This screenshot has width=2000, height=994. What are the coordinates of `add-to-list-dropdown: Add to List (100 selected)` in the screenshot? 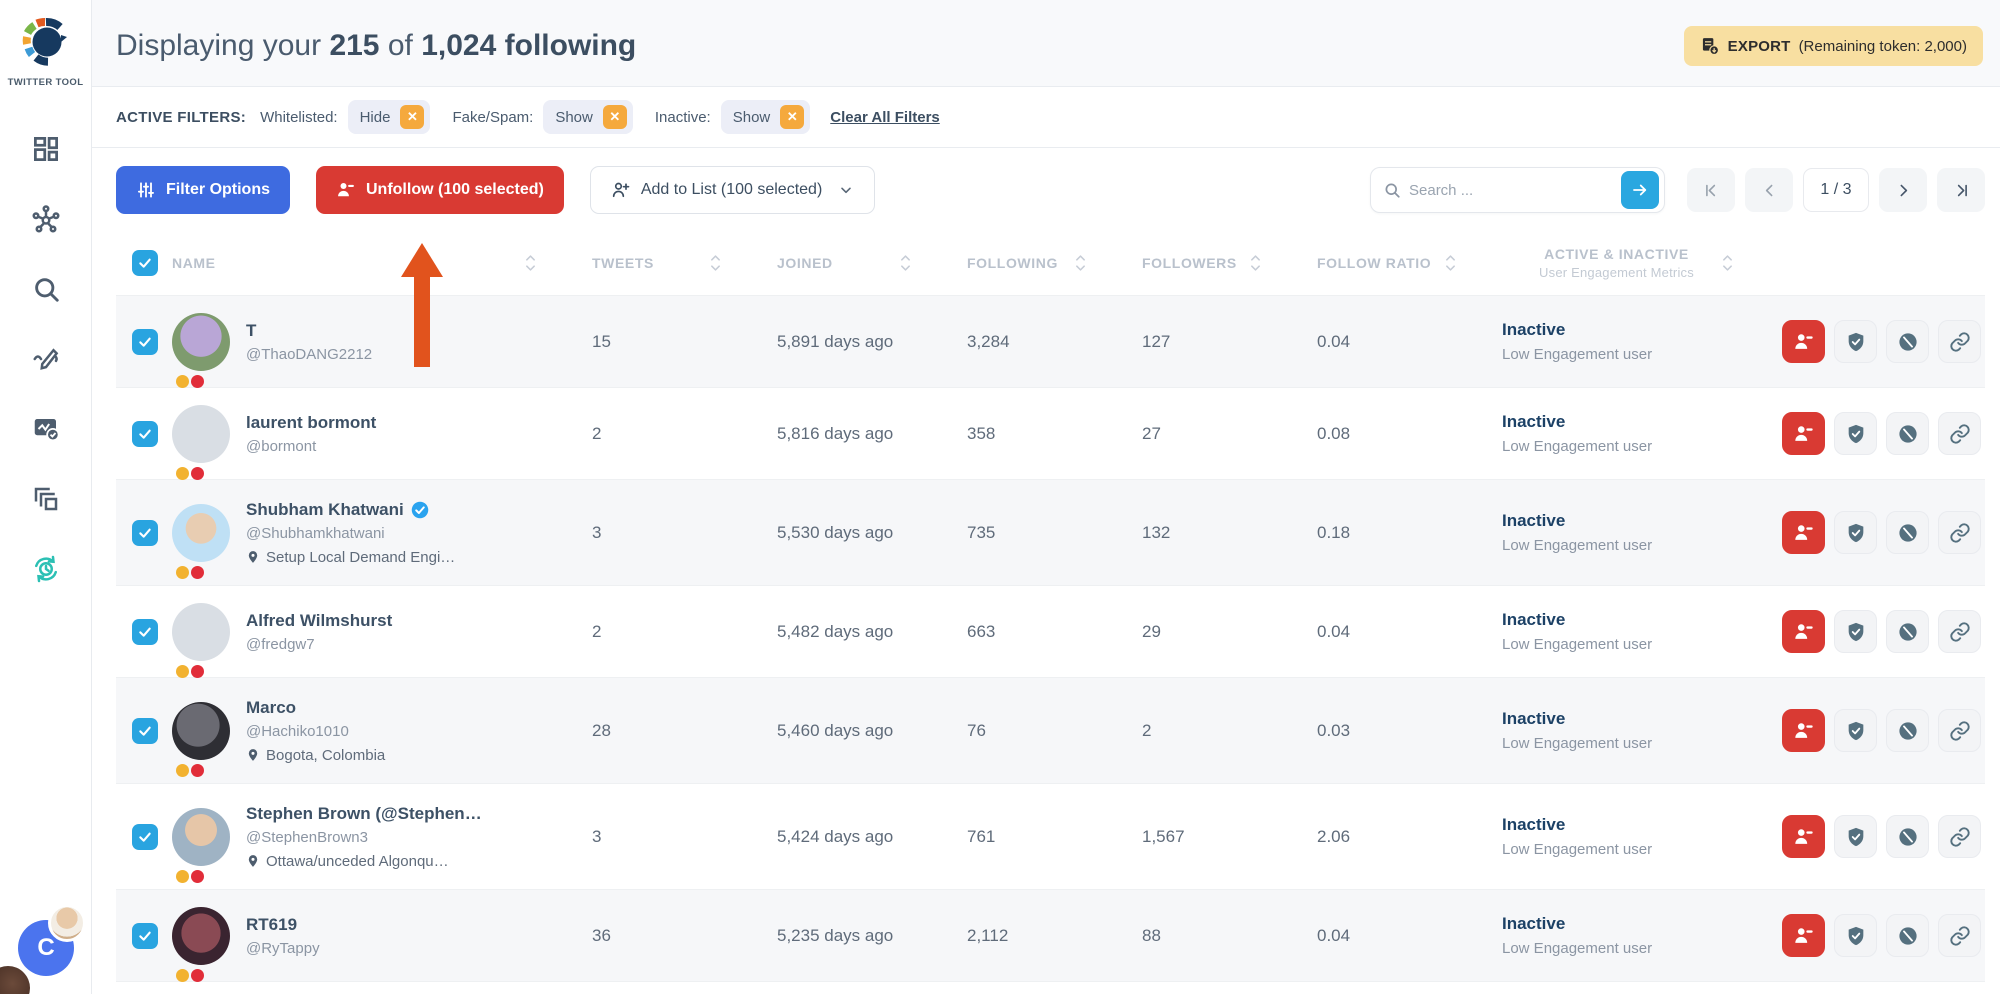 It's located at (732, 190).